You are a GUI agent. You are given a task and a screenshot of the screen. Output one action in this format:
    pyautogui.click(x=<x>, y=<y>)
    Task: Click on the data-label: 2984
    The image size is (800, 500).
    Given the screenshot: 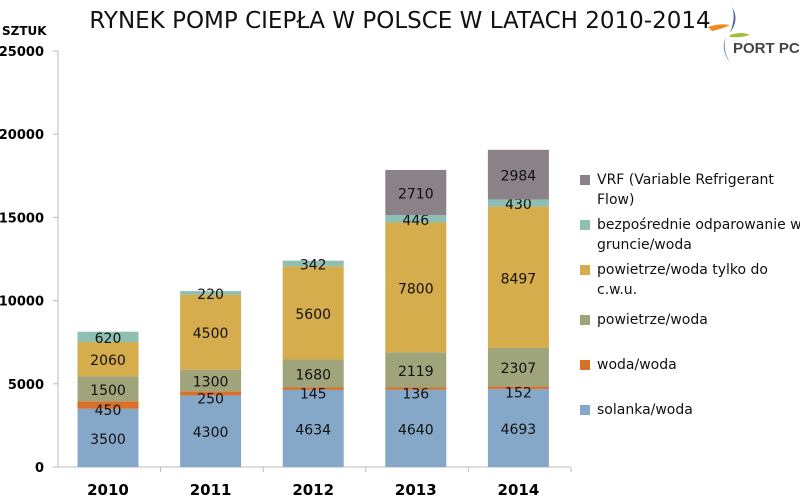 What is the action you would take?
    pyautogui.click(x=519, y=177)
    